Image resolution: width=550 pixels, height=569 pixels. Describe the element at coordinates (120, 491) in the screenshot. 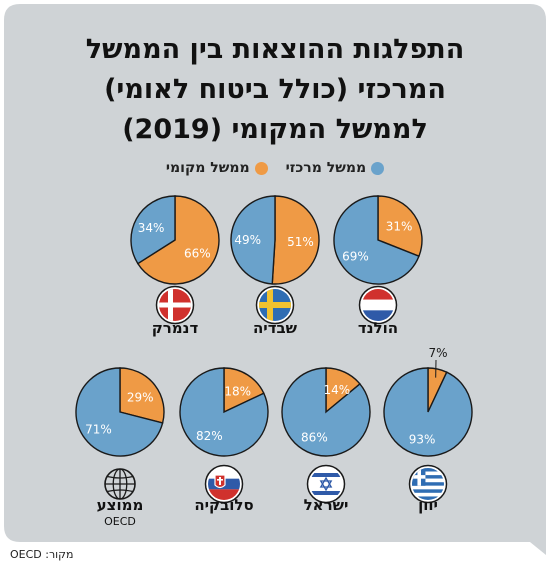

I see `globe-parallel-bottom` at that location.